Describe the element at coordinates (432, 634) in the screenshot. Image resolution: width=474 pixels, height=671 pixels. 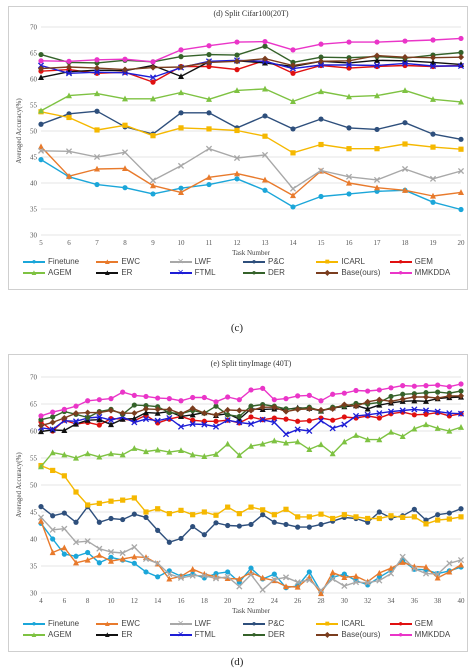
I see `legend-label: MMKDDA` at that location.